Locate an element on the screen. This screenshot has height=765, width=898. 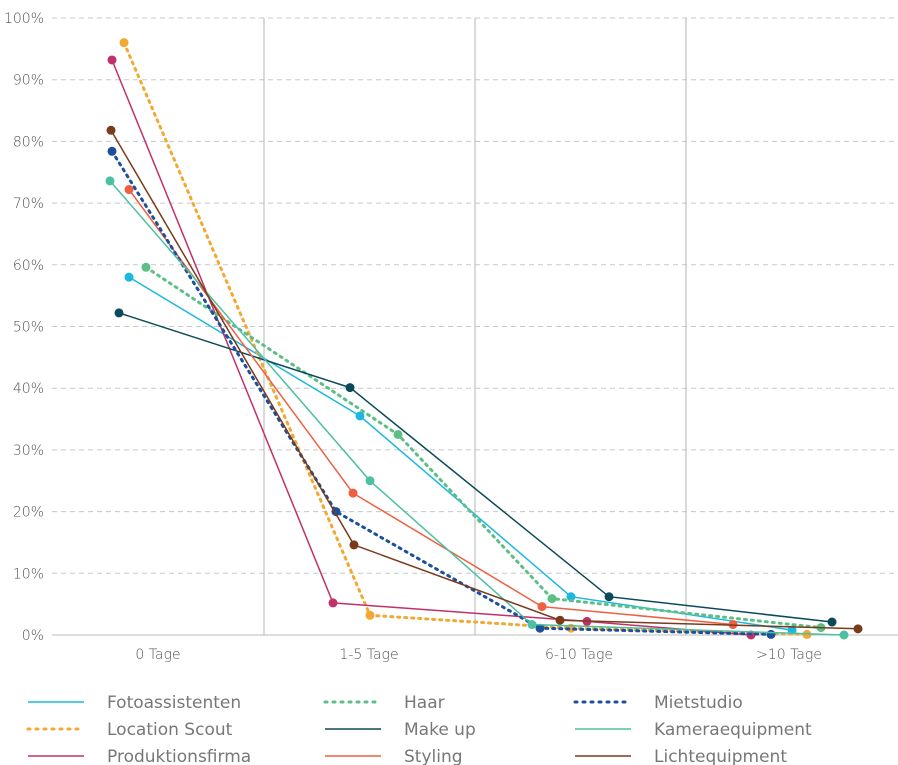
legend-label: Styling is located at coordinates (433, 756).